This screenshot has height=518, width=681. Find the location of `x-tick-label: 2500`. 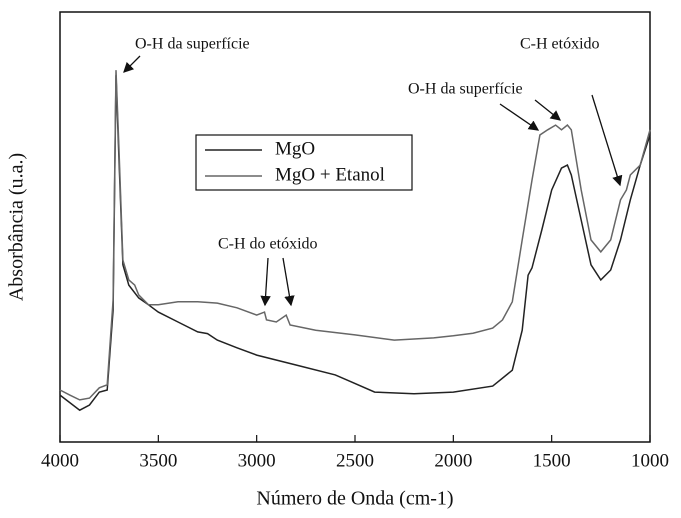

x-tick-label: 2500 is located at coordinates (355, 460).